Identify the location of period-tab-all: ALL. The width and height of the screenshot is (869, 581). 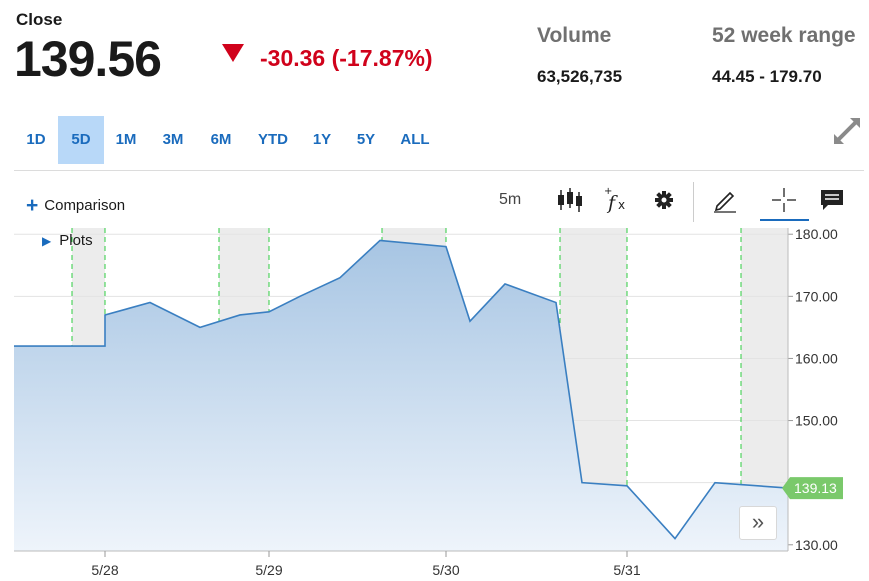
(415, 139).